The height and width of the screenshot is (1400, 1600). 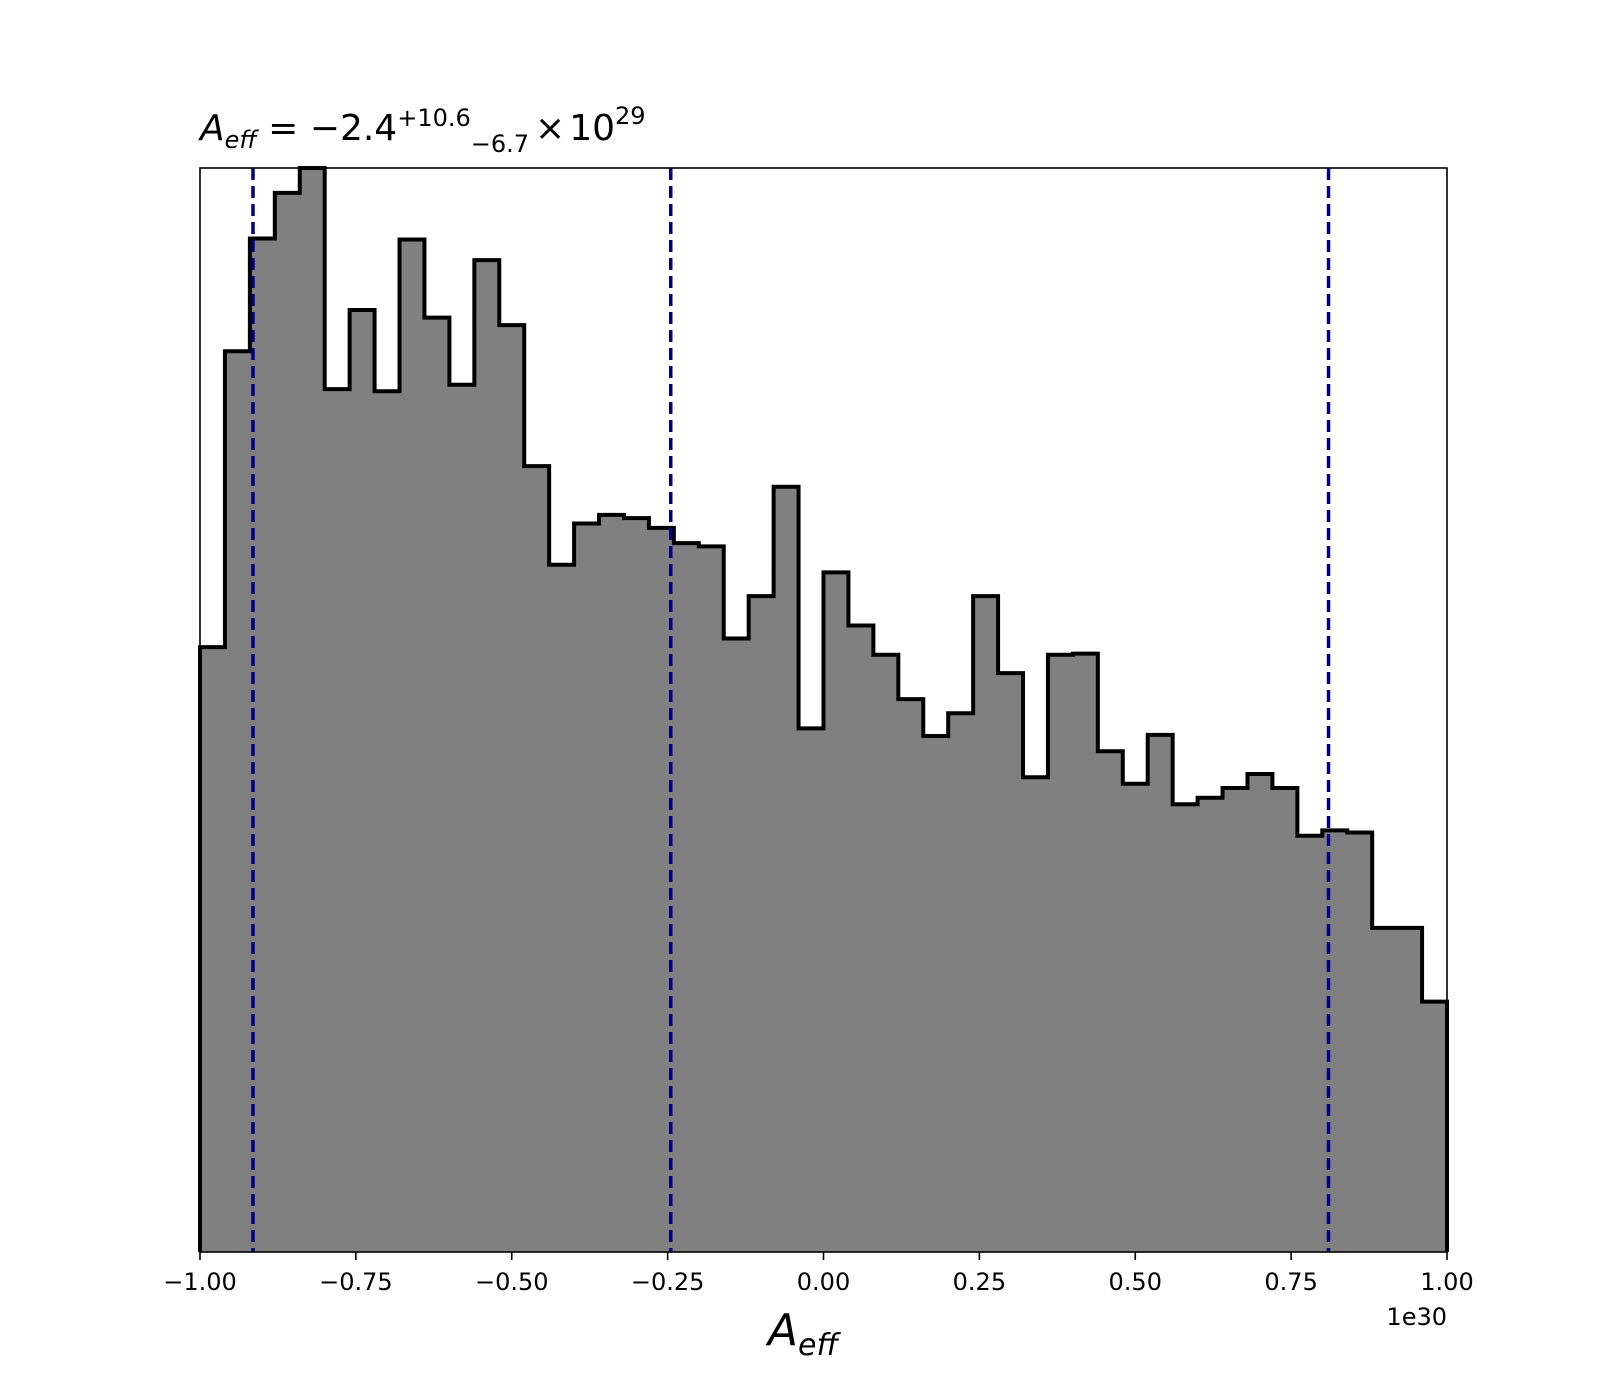 I want to click on x-axis-label-subscript: eff, so click(x=819, y=1345).